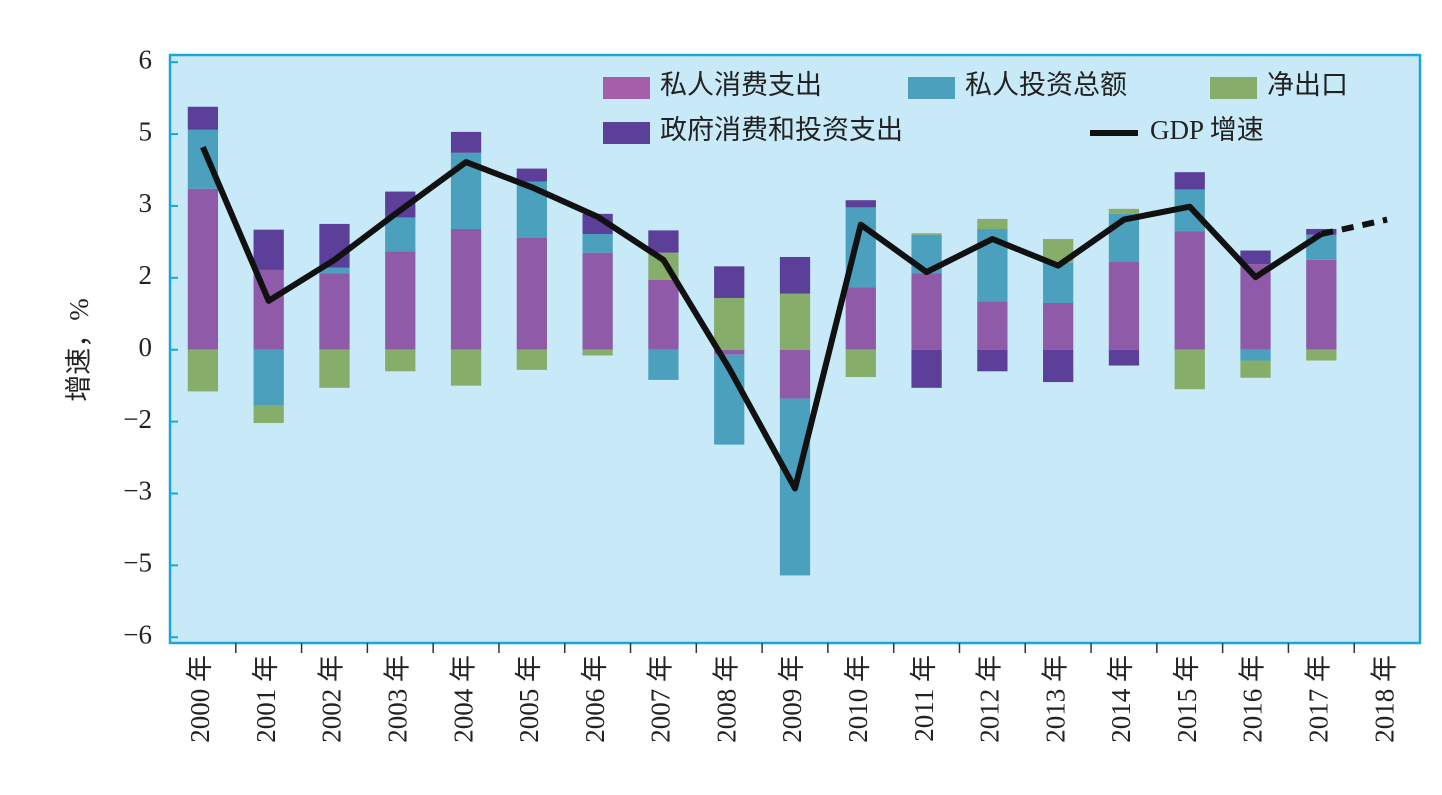 Image resolution: width=1442 pixels, height=795 pixels. What do you see at coordinates (332, 699) in the screenshot?
I see `x-tick-label: 2002 年` at bounding box center [332, 699].